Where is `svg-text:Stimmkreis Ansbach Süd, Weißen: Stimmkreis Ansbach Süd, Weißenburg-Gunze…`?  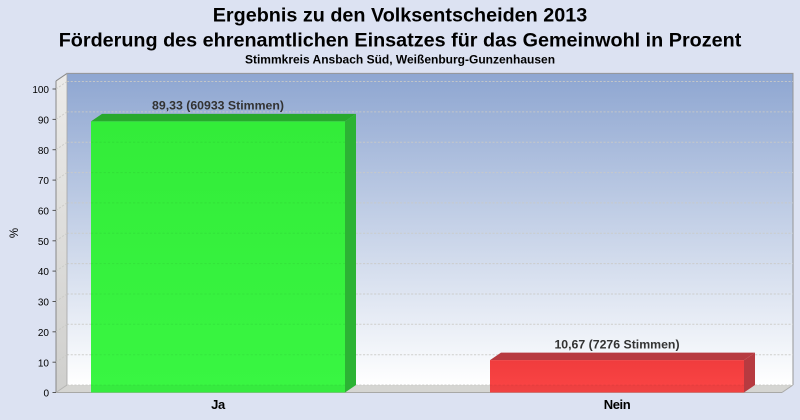
svg-text:Stimmkreis Ansbach Süd, Weißen: Stimmkreis Ansbach Süd, Weißenburg-Gunze… is located at coordinates (400, 60).